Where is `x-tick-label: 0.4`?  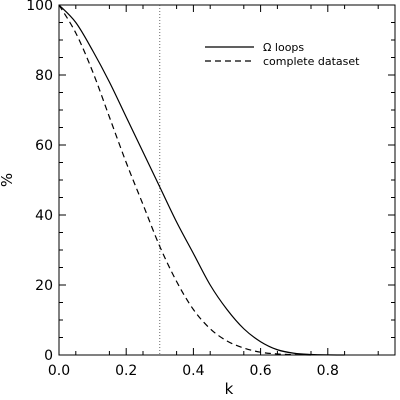 x-tick-label: 0.4 is located at coordinates (193, 371).